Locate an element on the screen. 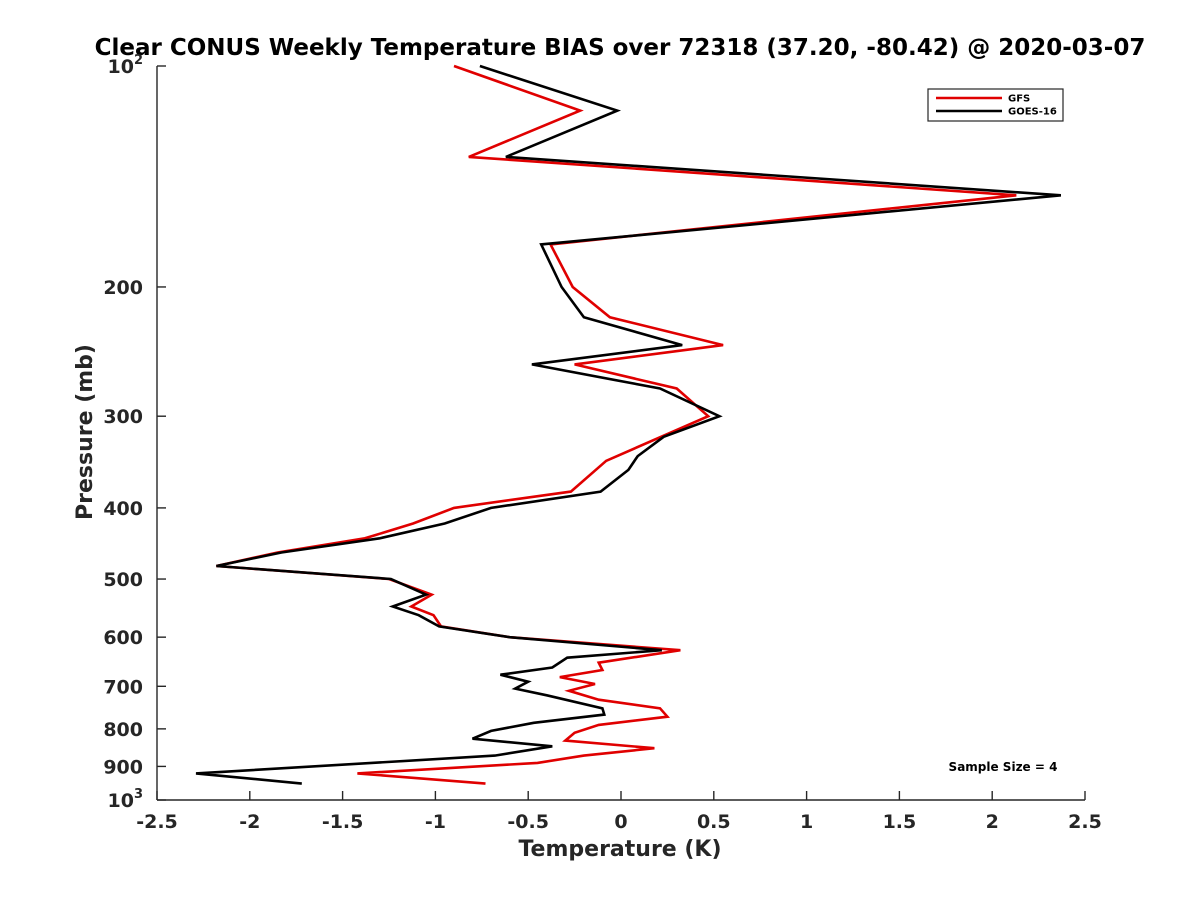 The image size is (1200, 900). y-tick-label-power: 10³ is located at coordinates (126, 799).